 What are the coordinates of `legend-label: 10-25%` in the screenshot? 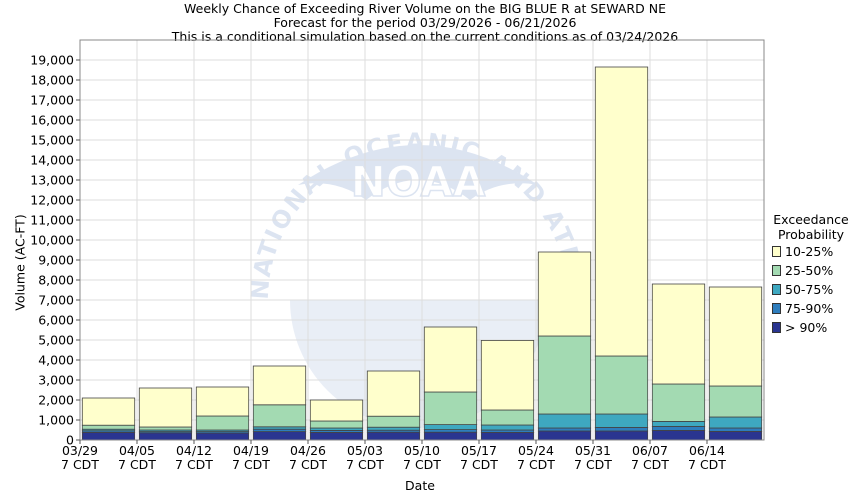 It's located at (809, 251).